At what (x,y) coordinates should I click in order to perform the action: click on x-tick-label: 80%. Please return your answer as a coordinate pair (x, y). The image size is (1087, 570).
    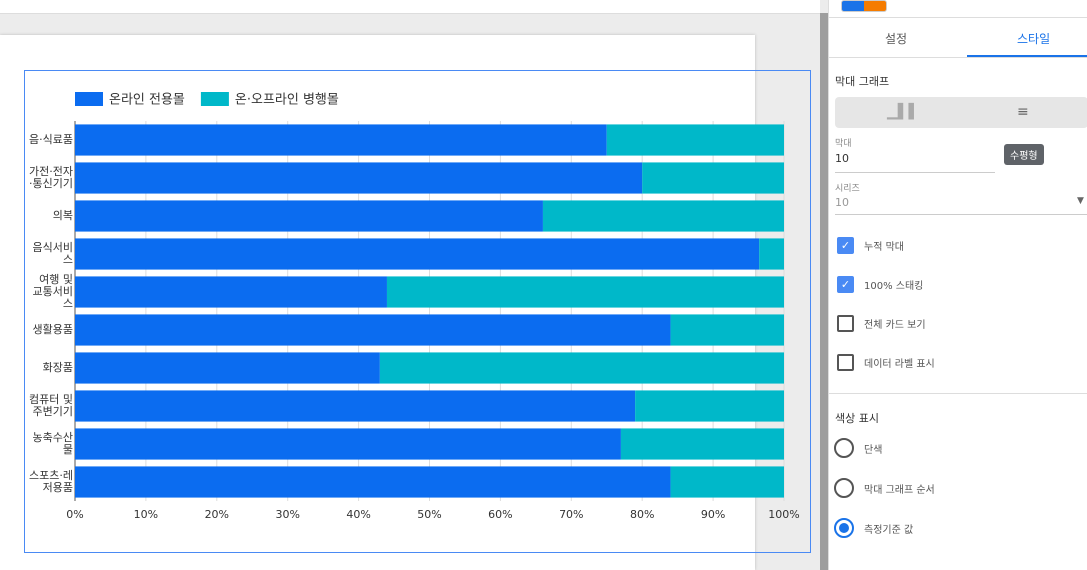
    Looking at the image, I should click on (642, 514).